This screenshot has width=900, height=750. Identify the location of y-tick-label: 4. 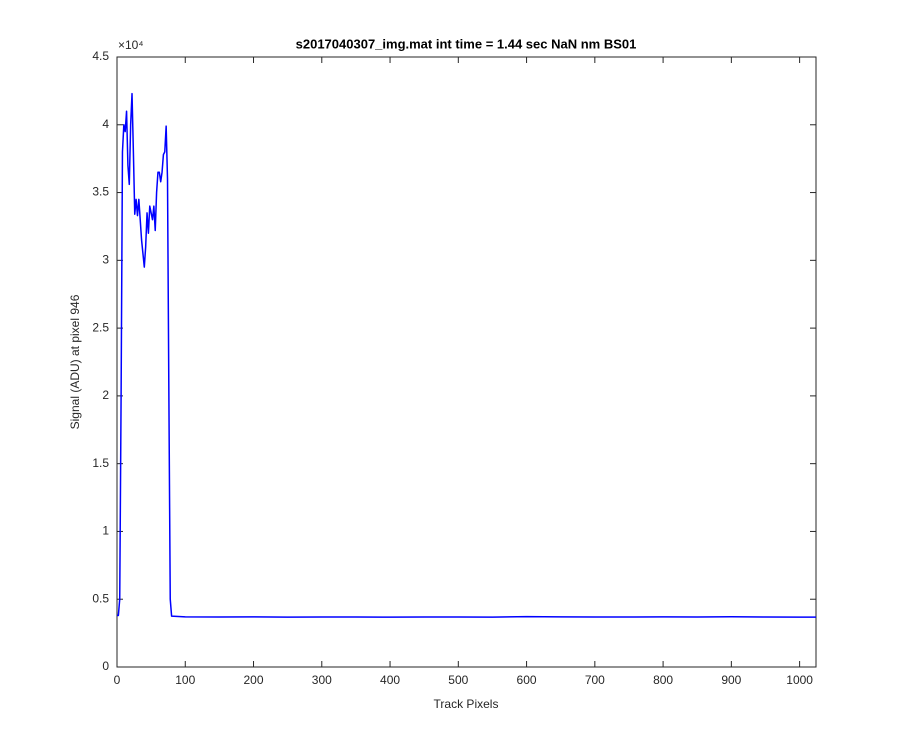
(105, 124).